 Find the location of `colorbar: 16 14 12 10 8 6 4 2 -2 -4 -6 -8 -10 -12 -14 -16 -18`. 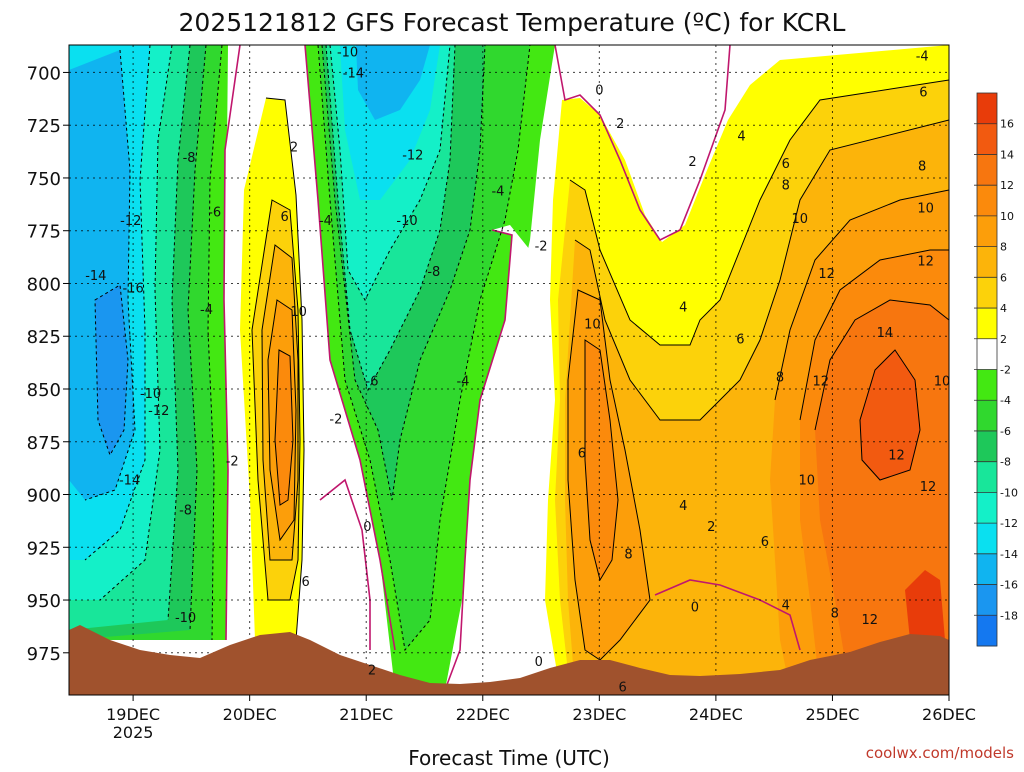

colorbar: 16 14 12 10 8 6 4 2 -2 -4 -6 -8 -10 -12 -14 -16 -18 is located at coordinates (996, 369).